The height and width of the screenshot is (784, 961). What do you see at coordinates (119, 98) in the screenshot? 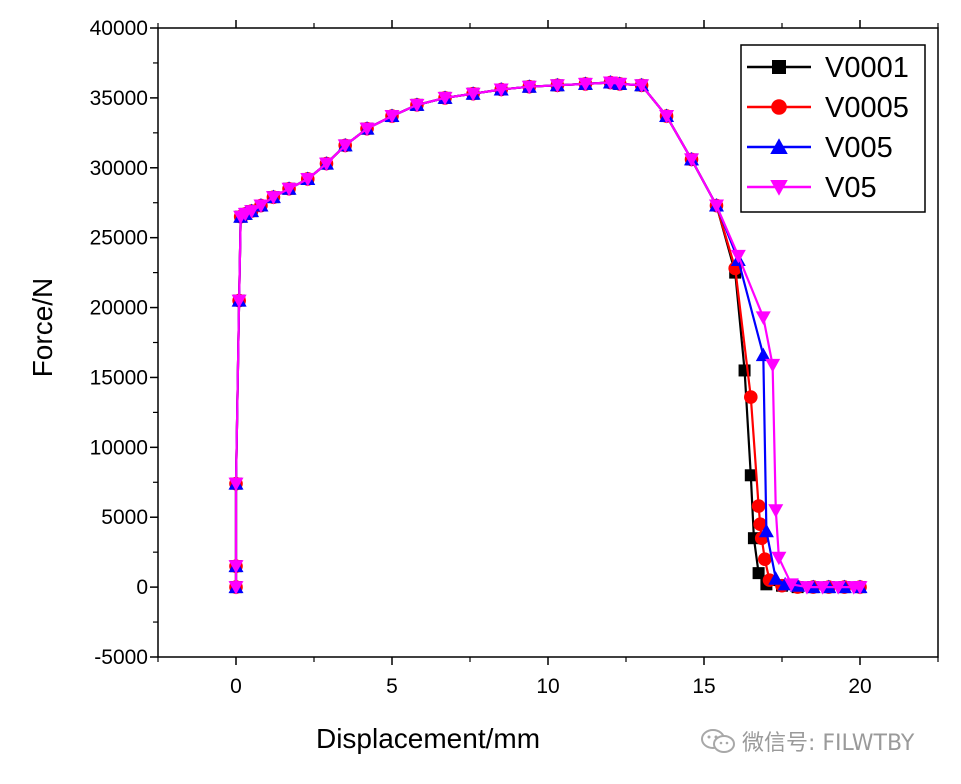
I see `y-tick-label: 35000` at bounding box center [119, 98].